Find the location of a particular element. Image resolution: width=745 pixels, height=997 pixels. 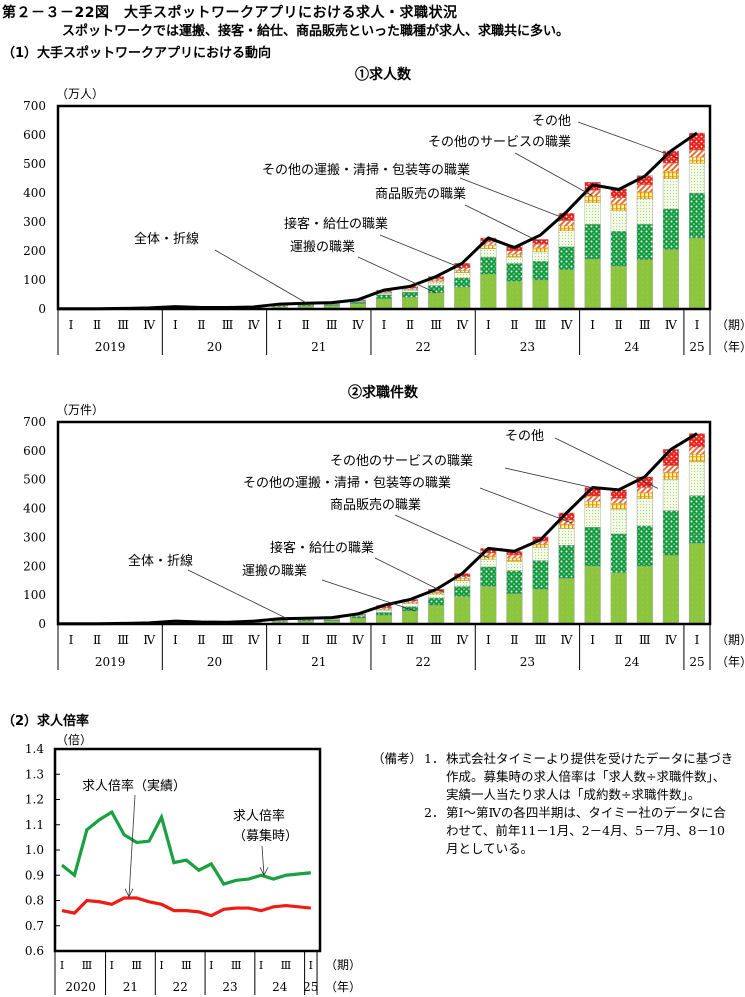

y-tick-label: 1.0 is located at coordinates (34, 850).